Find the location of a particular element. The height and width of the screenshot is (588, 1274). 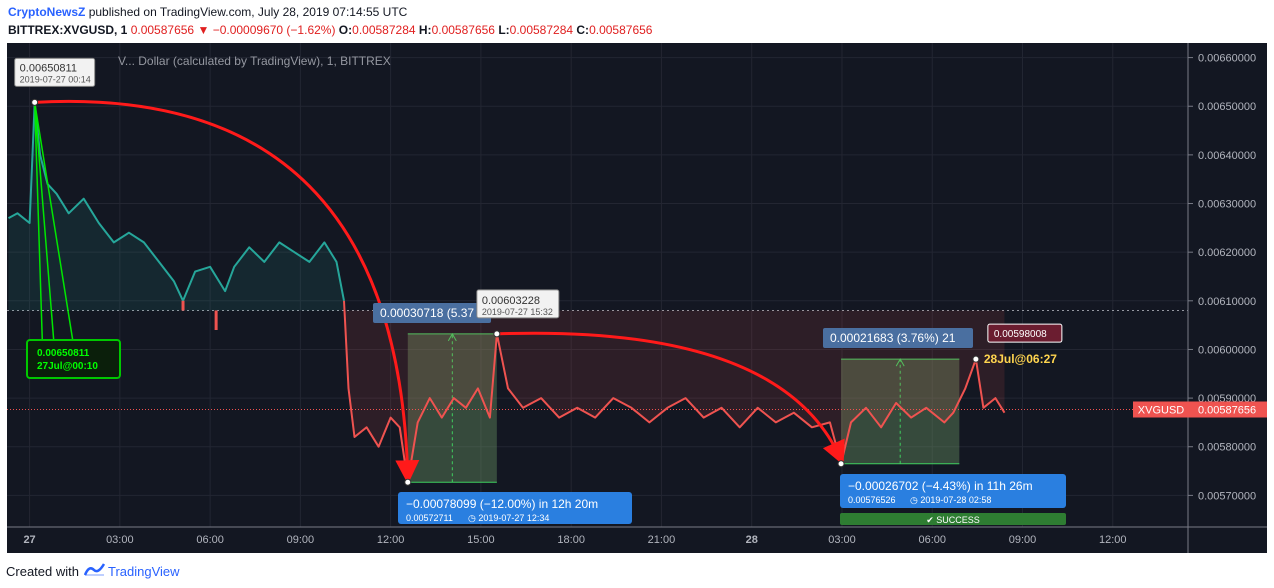

high2-price-box is located at coordinates (518, 304).